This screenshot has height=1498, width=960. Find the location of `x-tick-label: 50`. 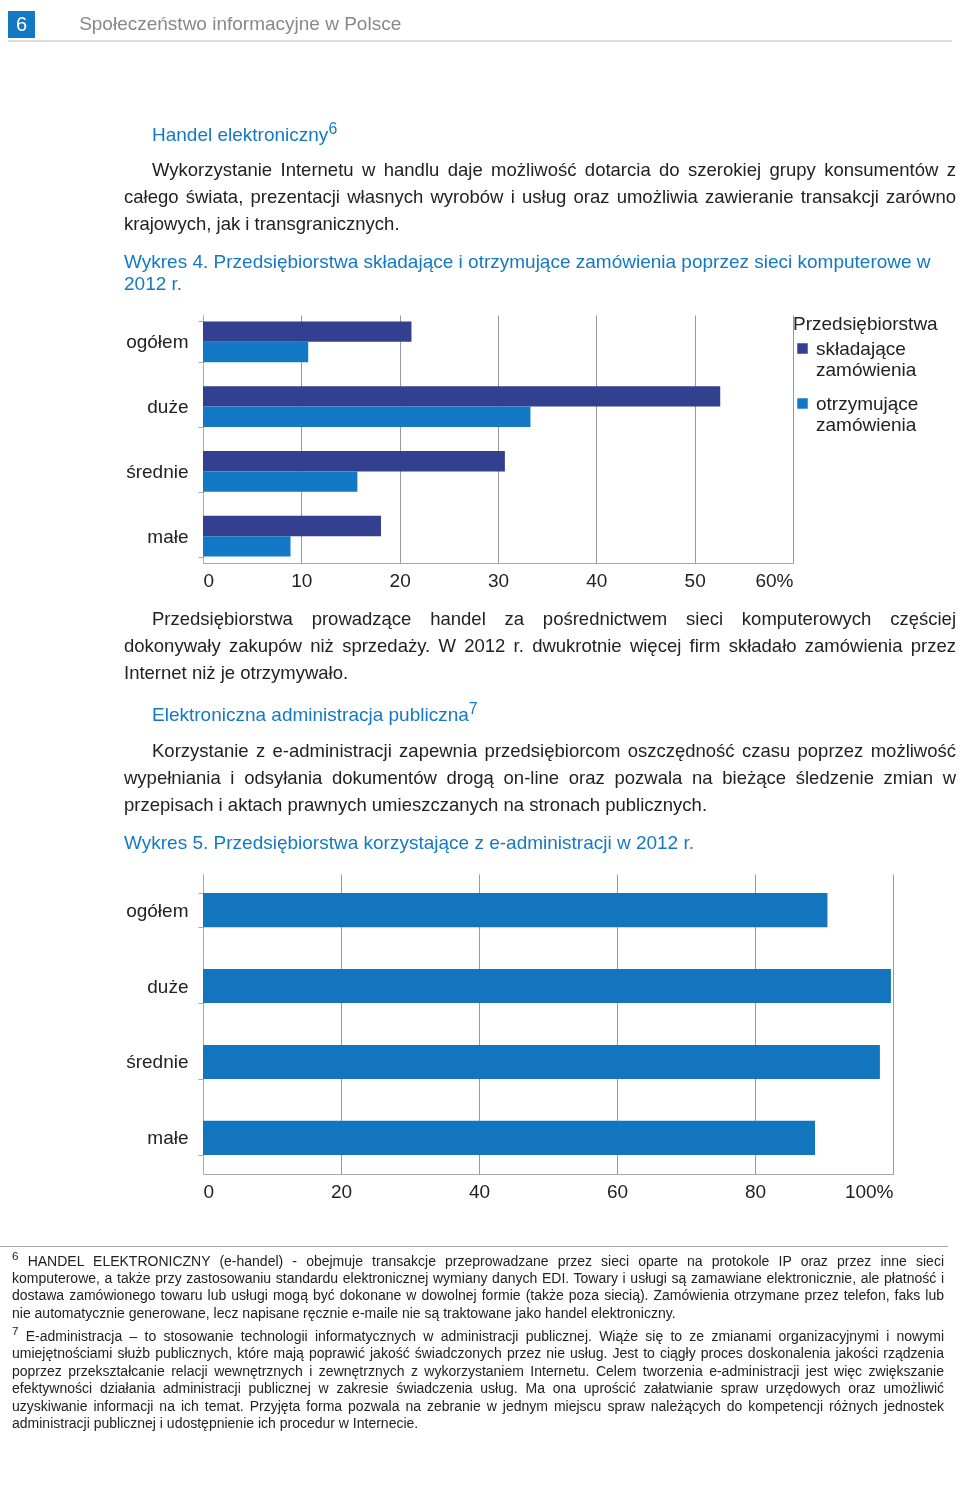

x-tick-label: 50 is located at coordinates (695, 580).